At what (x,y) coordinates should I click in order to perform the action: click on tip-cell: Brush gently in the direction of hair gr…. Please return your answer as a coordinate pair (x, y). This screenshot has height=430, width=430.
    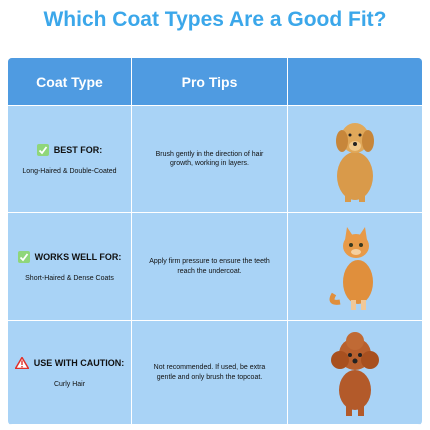
    Looking at the image, I should click on (210, 159).